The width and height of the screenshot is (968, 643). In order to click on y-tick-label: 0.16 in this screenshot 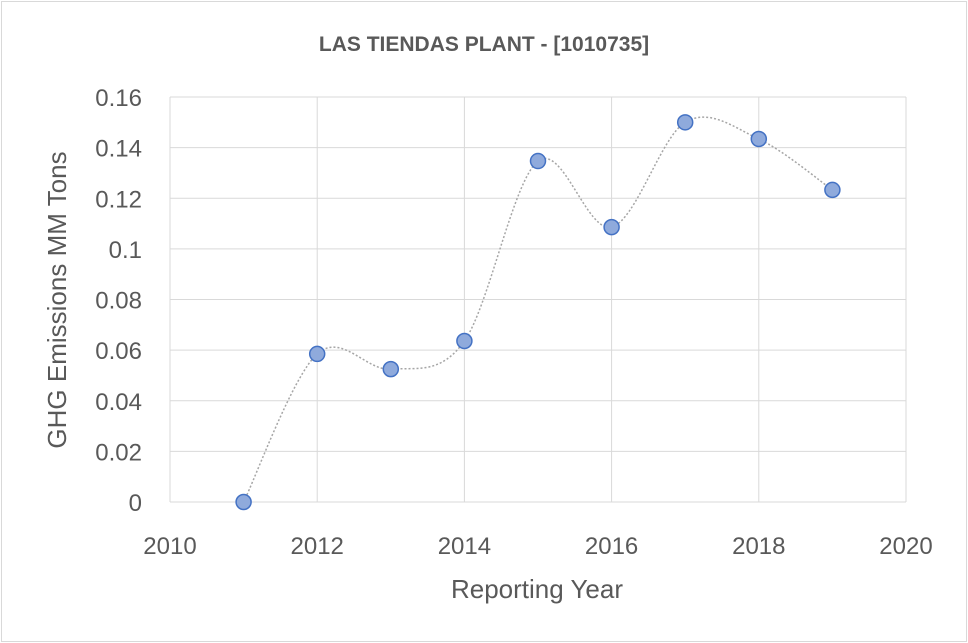, I will do `click(118, 98)`.